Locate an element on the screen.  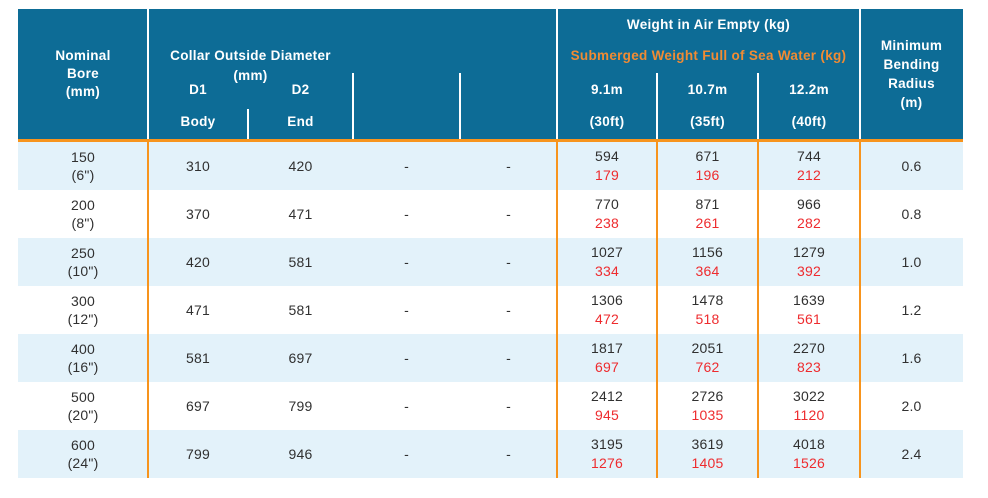
cell-nominal-bore: 600 (24") is located at coordinates (83, 454).